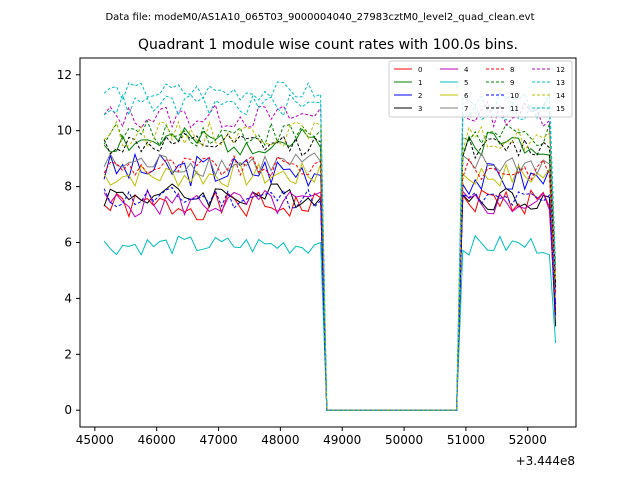  Describe the element at coordinates (68, 410) in the screenshot. I see `y-tick-label: 0` at that location.